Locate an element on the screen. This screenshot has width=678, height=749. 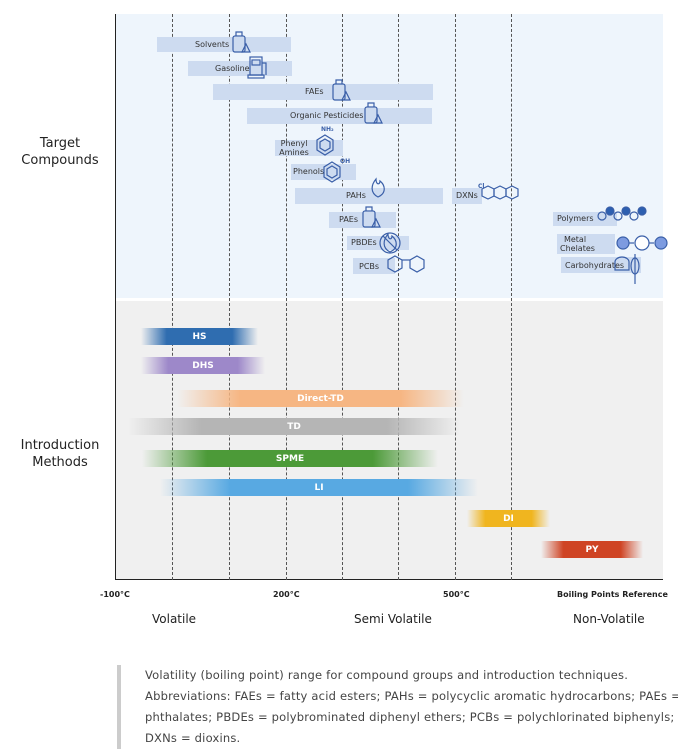
compound-label: Phenyl Amines is located at coordinates (294, 148).